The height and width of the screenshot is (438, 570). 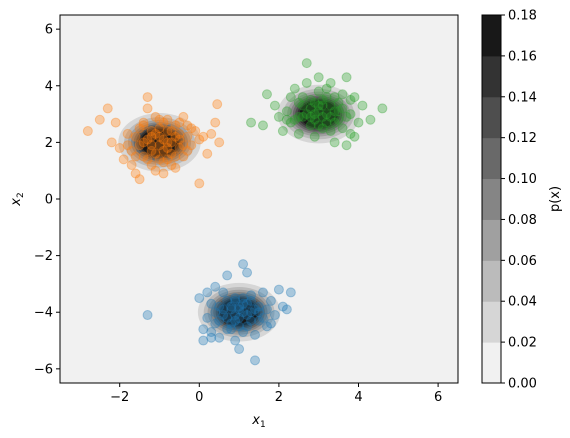 What do you see at coordinates (276, 394) in the screenshot?
I see `x-axis: −2 0 2 4 6` at bounding box center [276, 394].